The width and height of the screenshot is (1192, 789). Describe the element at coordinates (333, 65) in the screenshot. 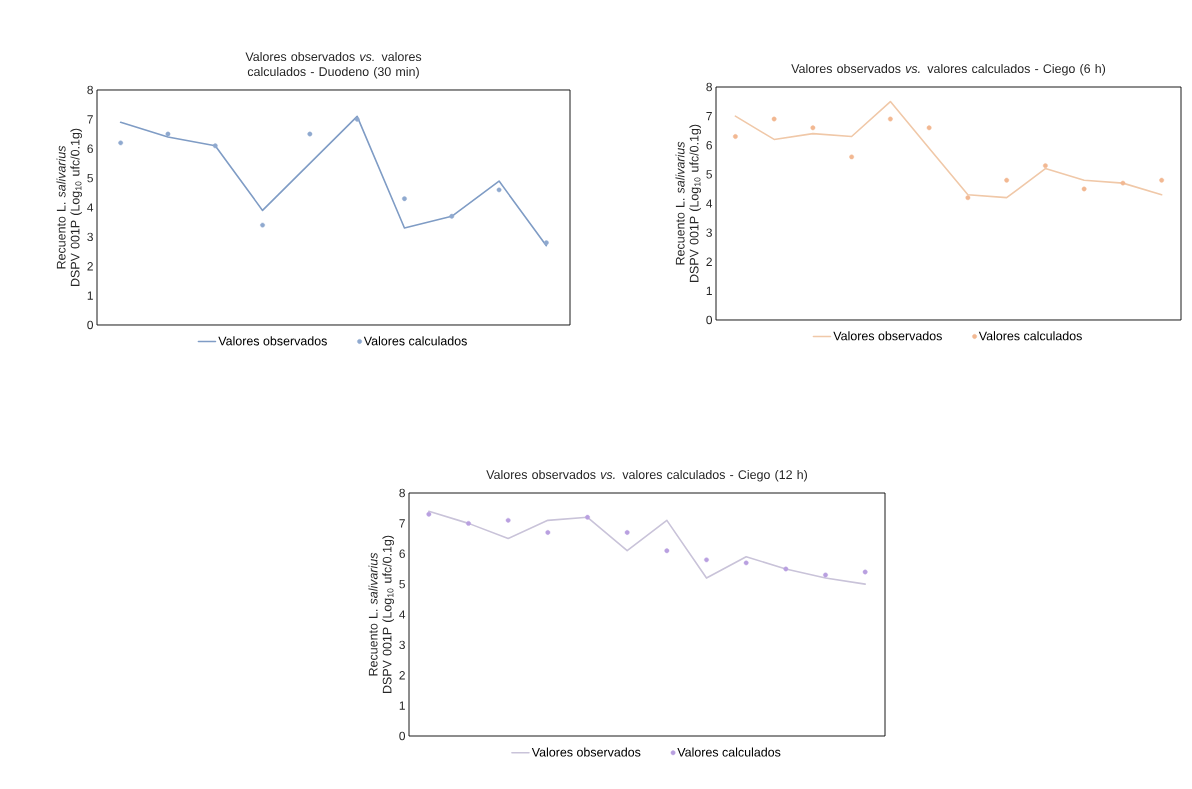

I see `chart-title: Valores observados vs. valores calculados - Duodeno (30 min)` at that location.